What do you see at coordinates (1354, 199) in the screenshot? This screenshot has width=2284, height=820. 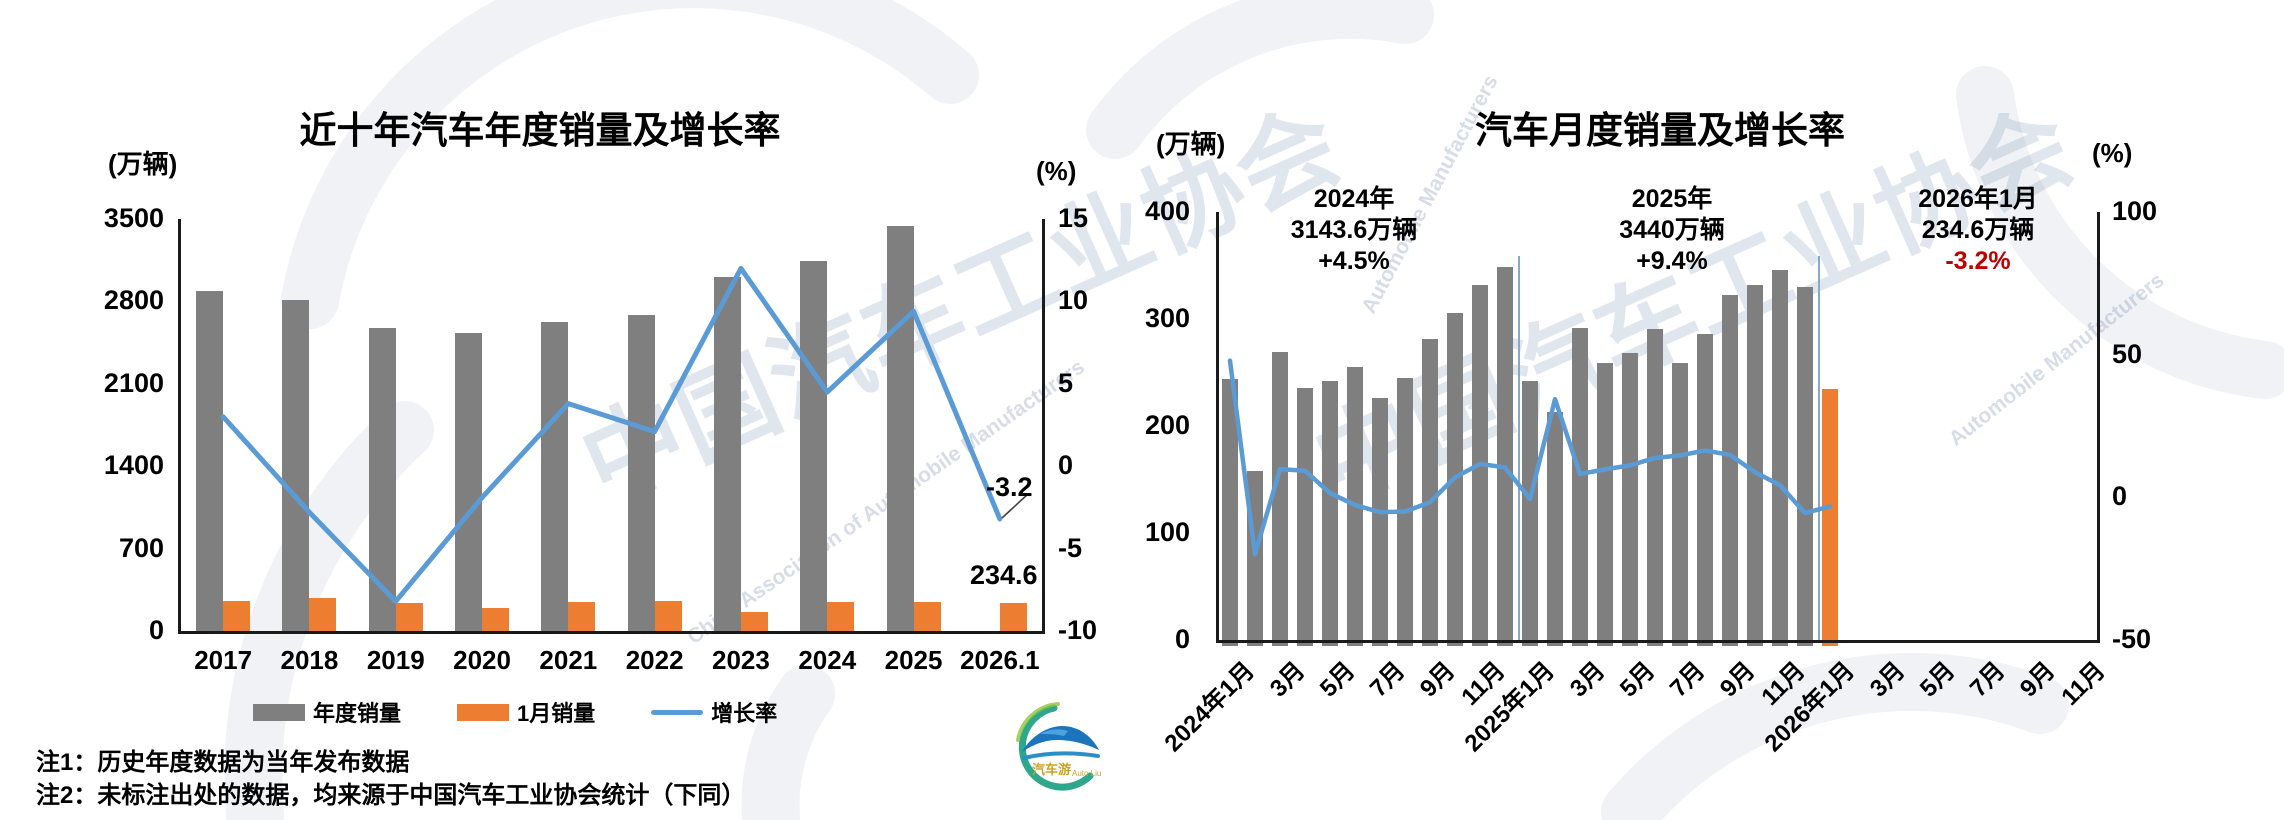 I see `annotation-line: 2024年` at bounding box center [1354, 199].